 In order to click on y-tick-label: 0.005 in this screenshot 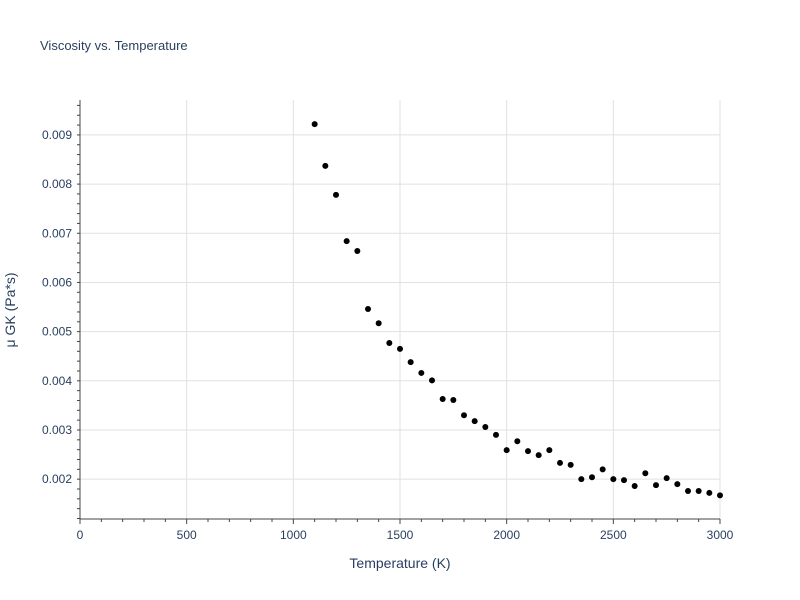, I will do `click(57, 332)`.